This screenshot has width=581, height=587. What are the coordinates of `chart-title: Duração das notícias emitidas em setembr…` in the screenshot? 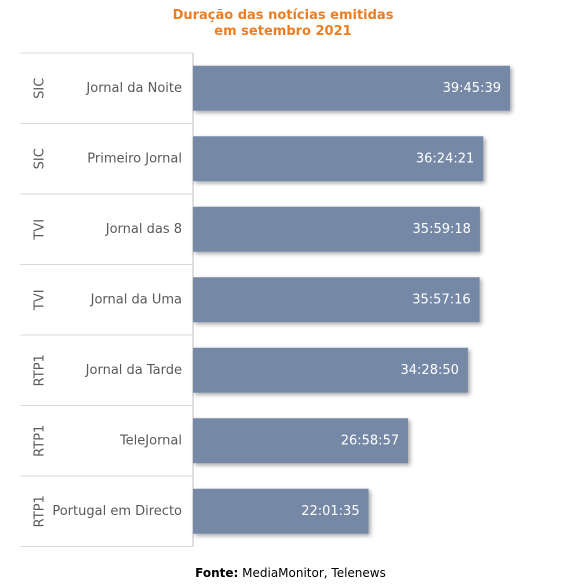 It's located at (283, 24).